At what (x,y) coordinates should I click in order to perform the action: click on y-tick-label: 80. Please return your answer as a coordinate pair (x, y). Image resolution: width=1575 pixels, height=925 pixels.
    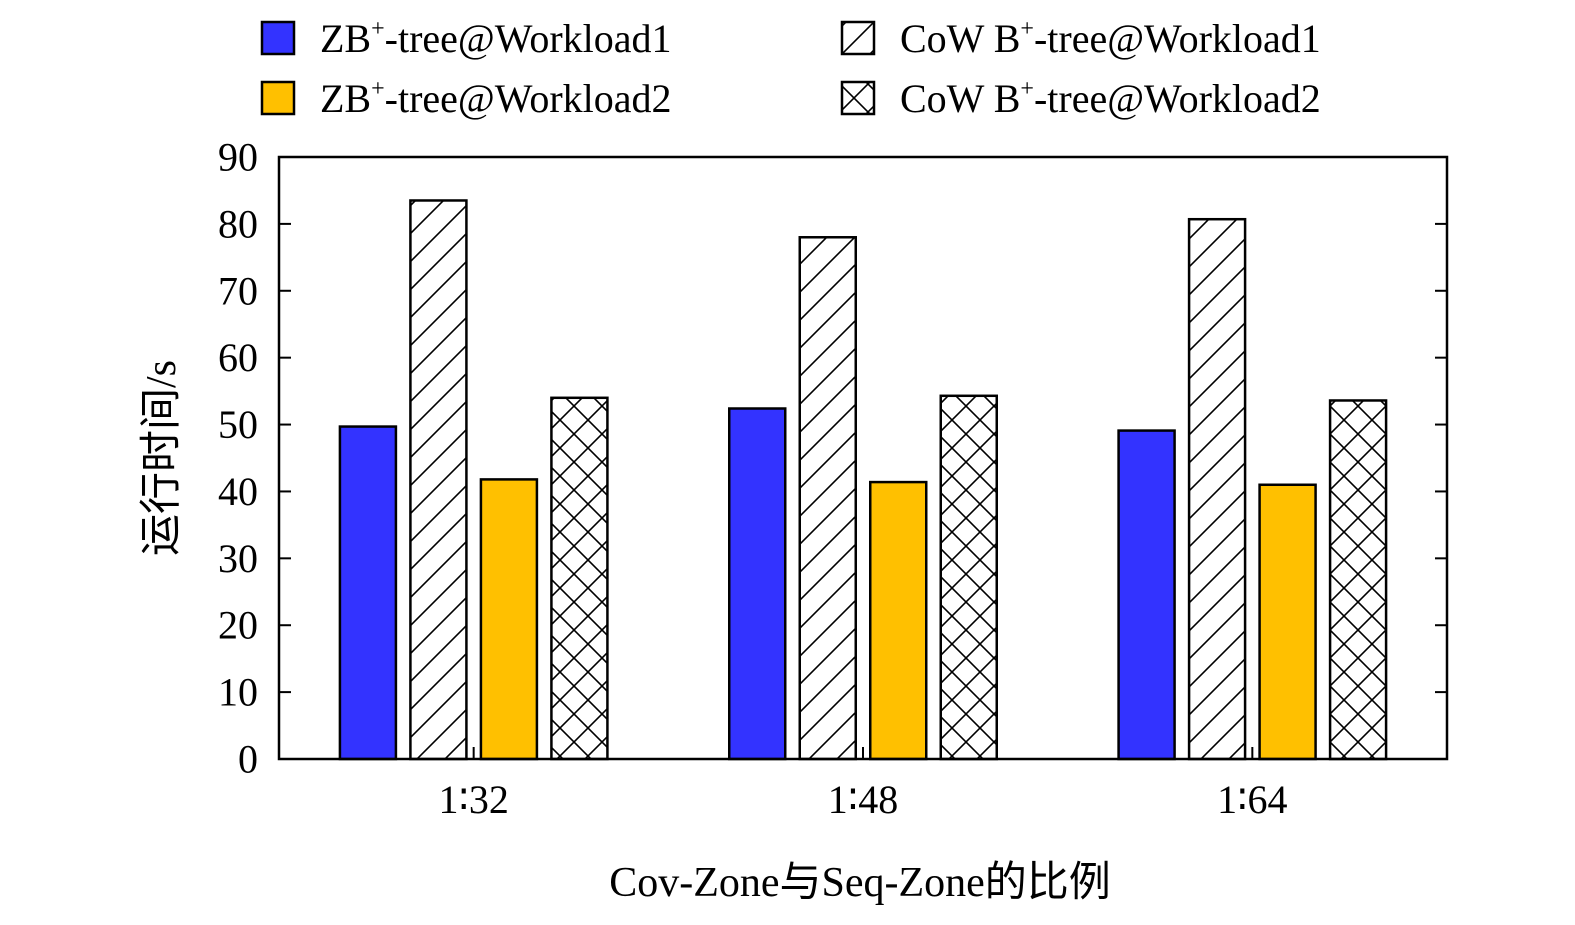
    Looking at the image, I should click on (238, 223).